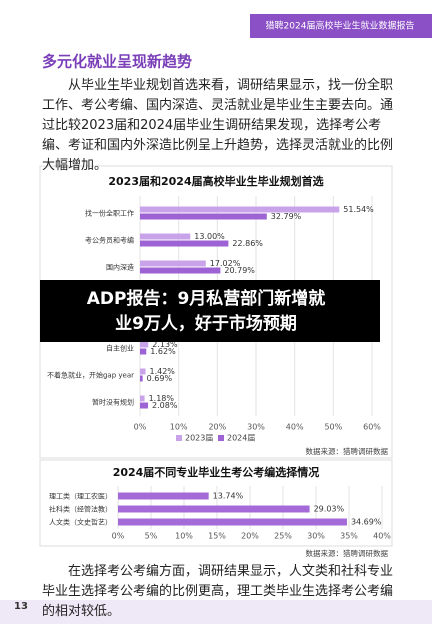  I want to click on x-tick-label: 60%, so click(372, 427).